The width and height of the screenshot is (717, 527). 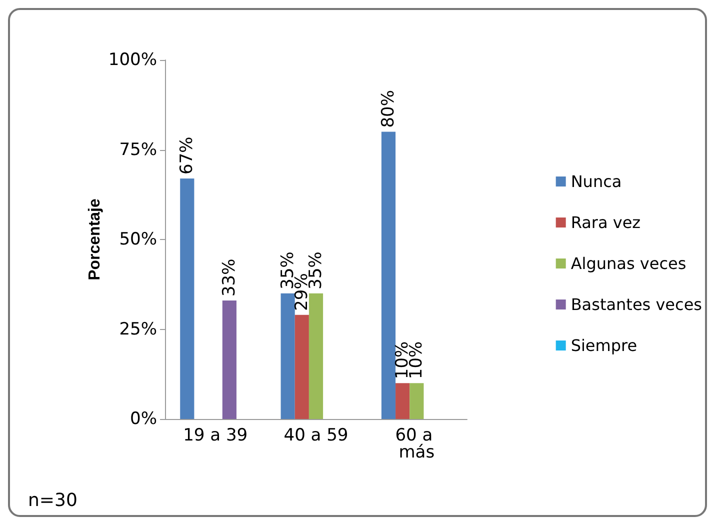 What do you see at coordinates (53, 500) in the screenshot?
I see `text: n=30` at bounding box center [53, 500].